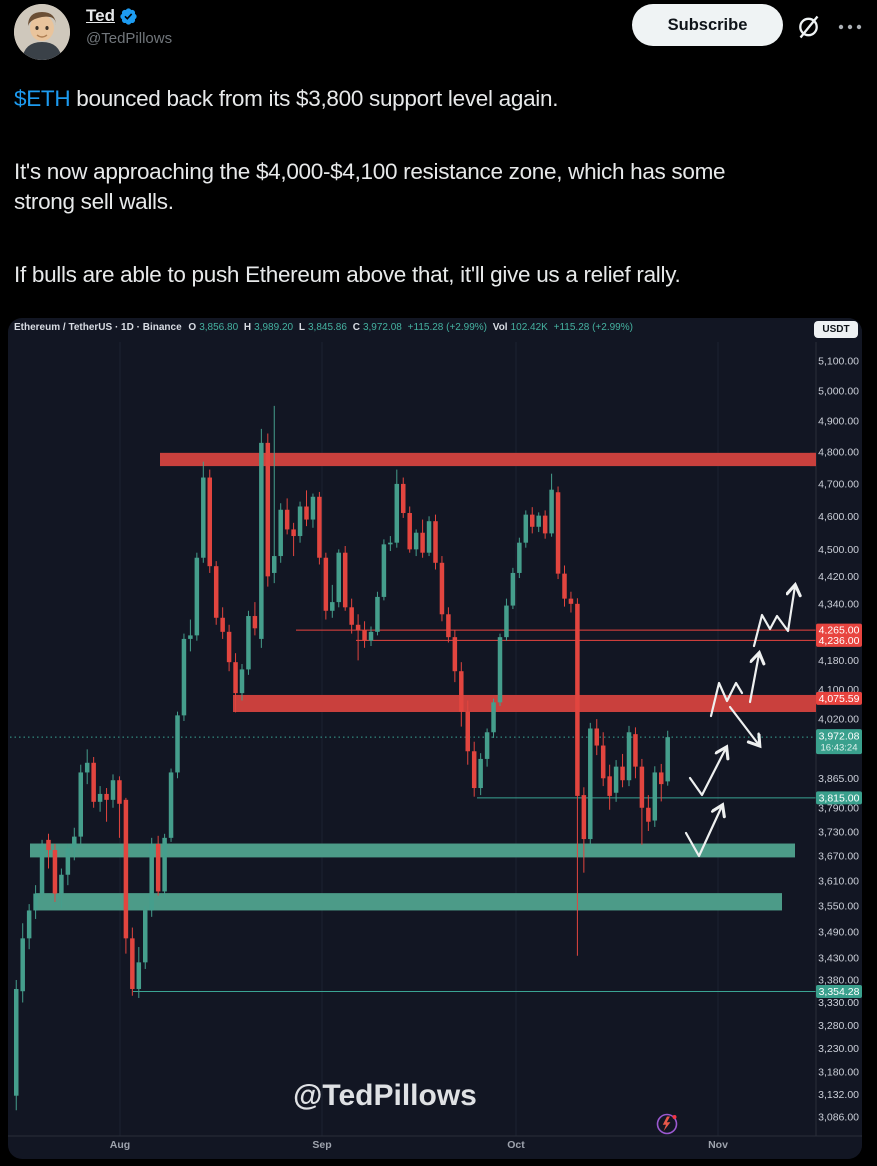  Describe the element at coordinates (219, 327) in the screenshot. I see `ohlc-open-value: 3,856.80` at that location.